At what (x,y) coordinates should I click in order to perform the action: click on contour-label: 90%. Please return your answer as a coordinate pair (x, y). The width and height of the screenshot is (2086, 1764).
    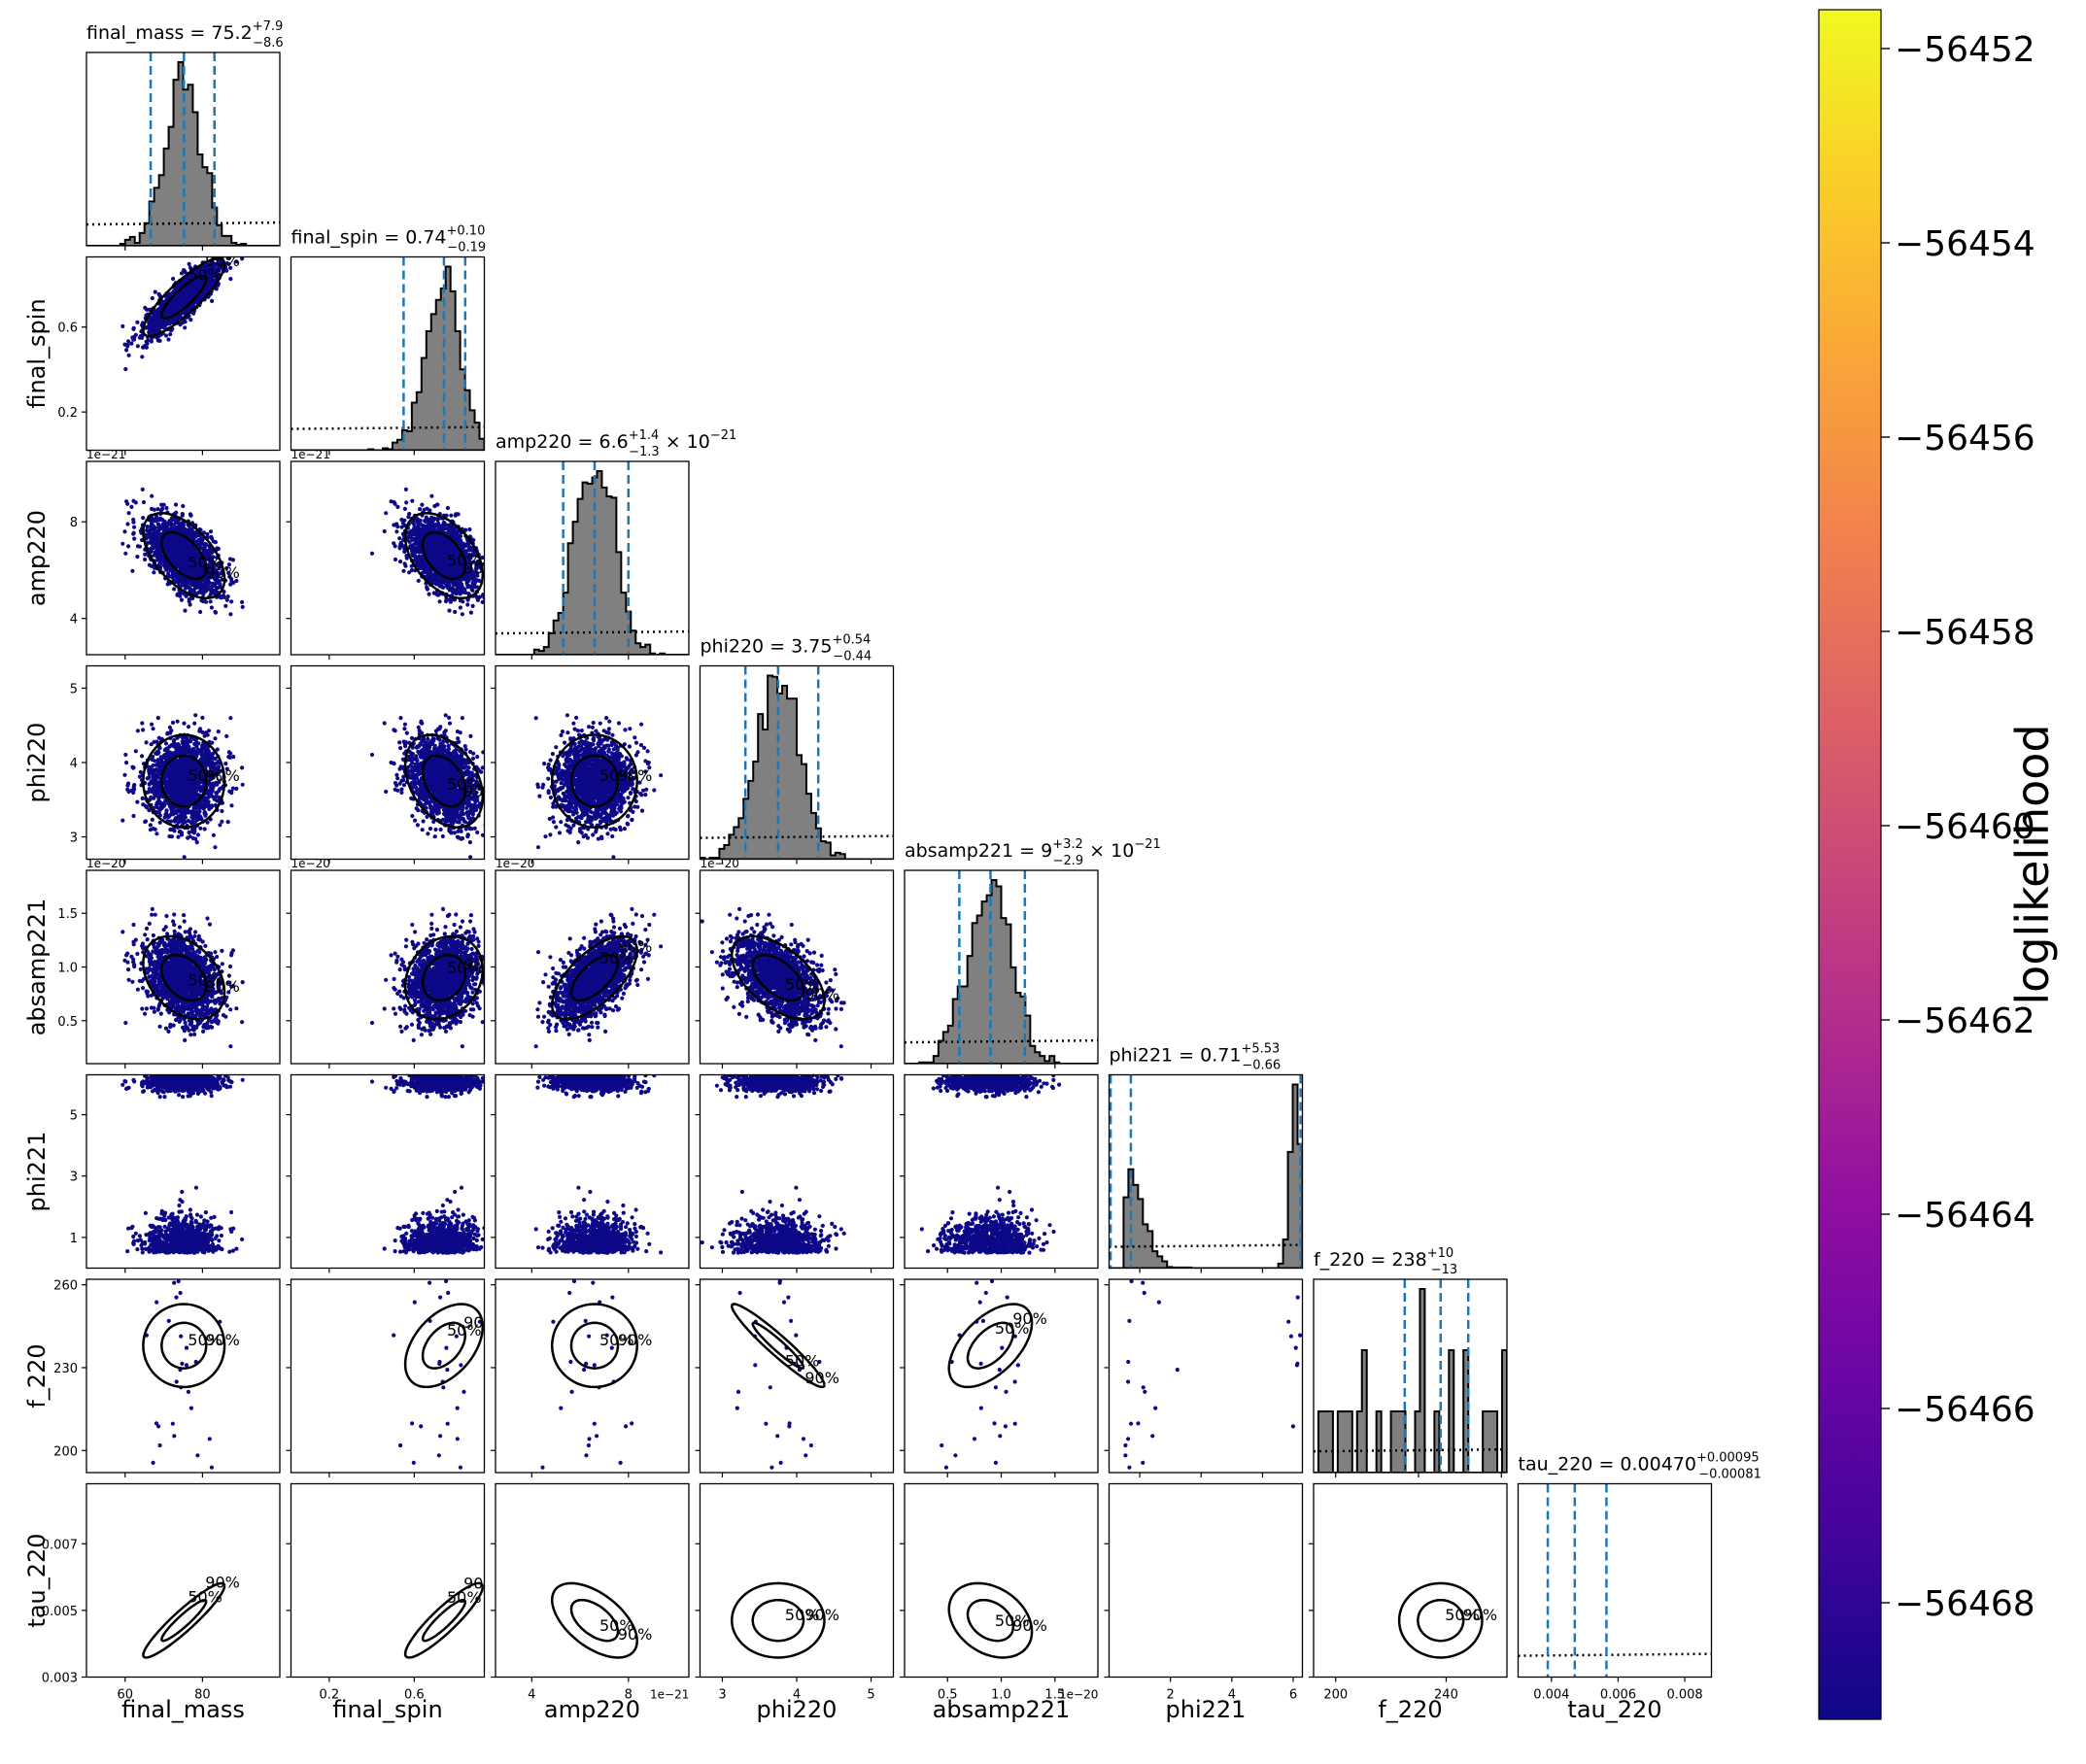
    Looking at the image, I should click on (222, 572).